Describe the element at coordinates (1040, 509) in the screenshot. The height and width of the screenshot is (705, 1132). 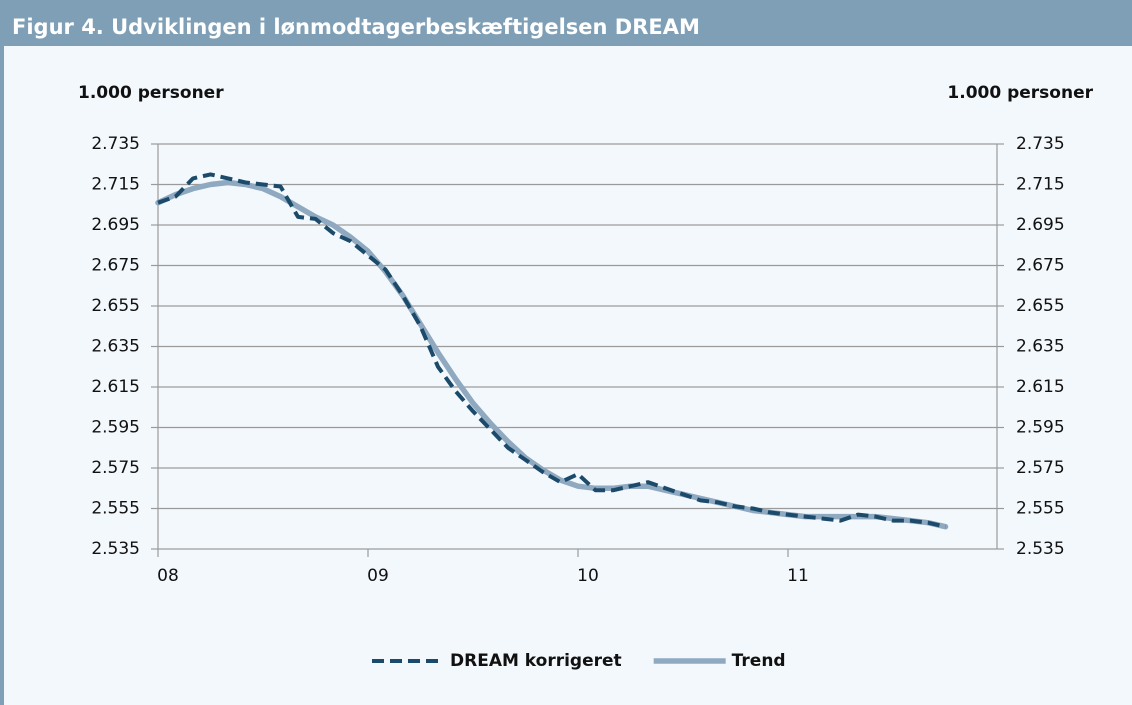
I see `y2-tick-label: 2.555` at that location.